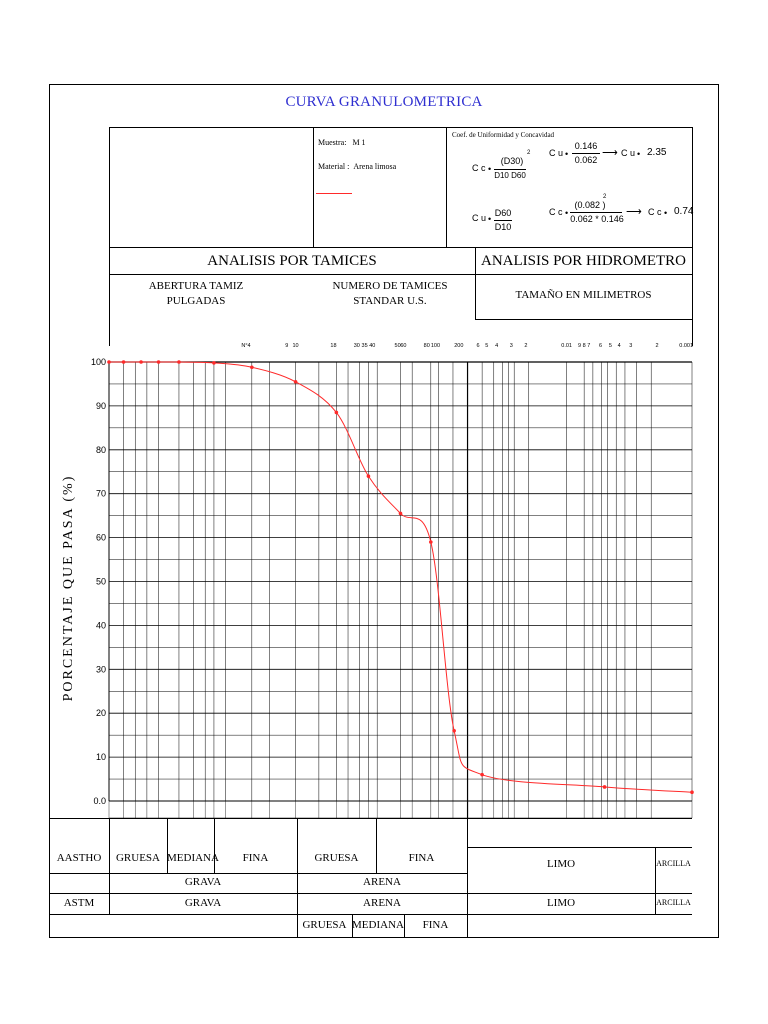  I want to click on astm-arena-fina: FINA, so click(435, 925).